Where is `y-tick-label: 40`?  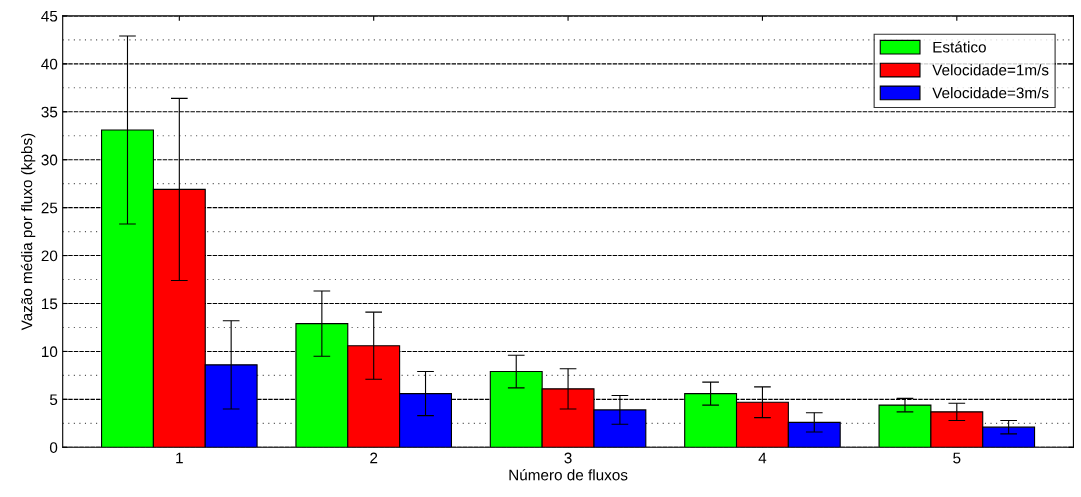 y-tick-label: 40 is located at coordinates (49, 64).